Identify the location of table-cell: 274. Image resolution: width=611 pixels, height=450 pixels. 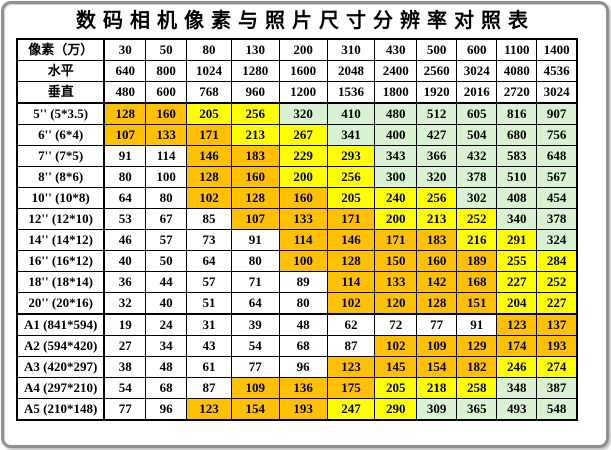
(557, 367).